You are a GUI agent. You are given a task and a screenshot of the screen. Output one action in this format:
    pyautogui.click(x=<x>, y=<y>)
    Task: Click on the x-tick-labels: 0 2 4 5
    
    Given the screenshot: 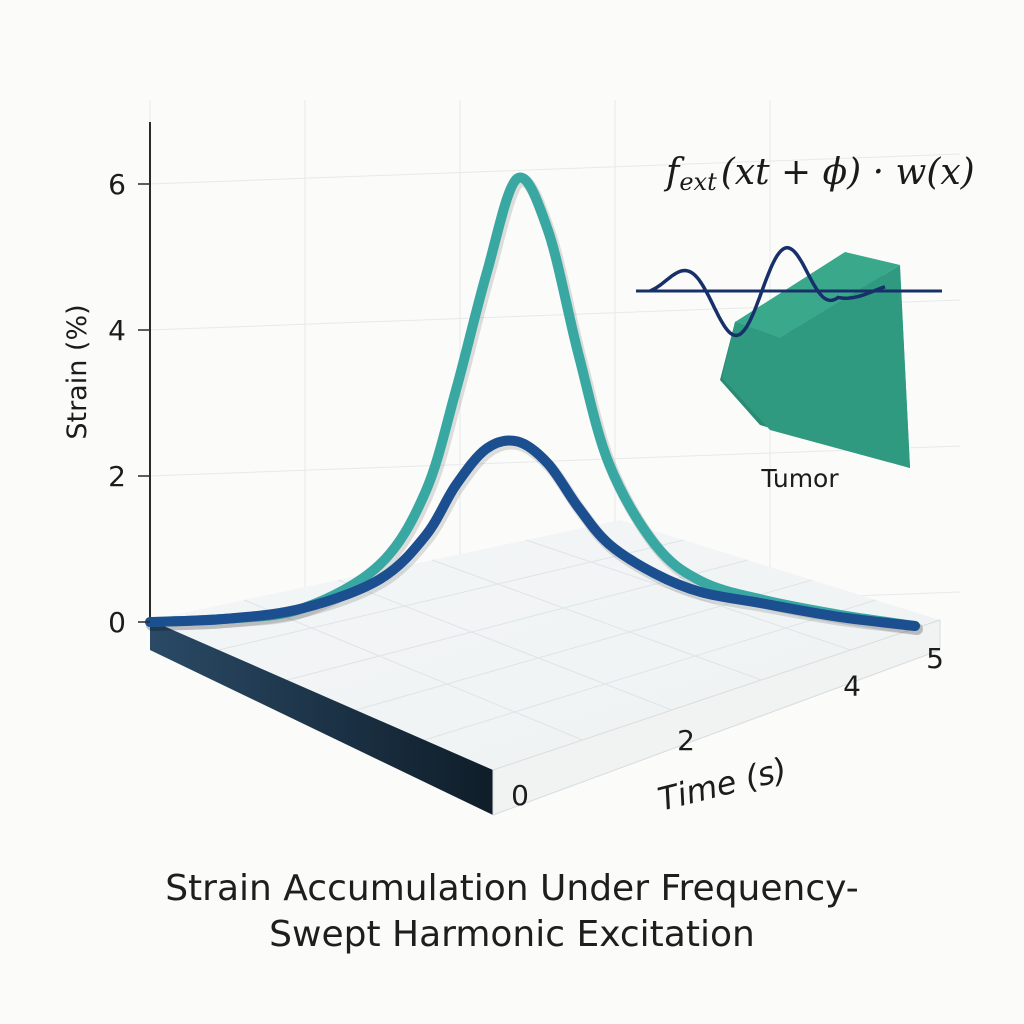 What is the action you would take?
    pyautogui.click(x=727, y=727)
    